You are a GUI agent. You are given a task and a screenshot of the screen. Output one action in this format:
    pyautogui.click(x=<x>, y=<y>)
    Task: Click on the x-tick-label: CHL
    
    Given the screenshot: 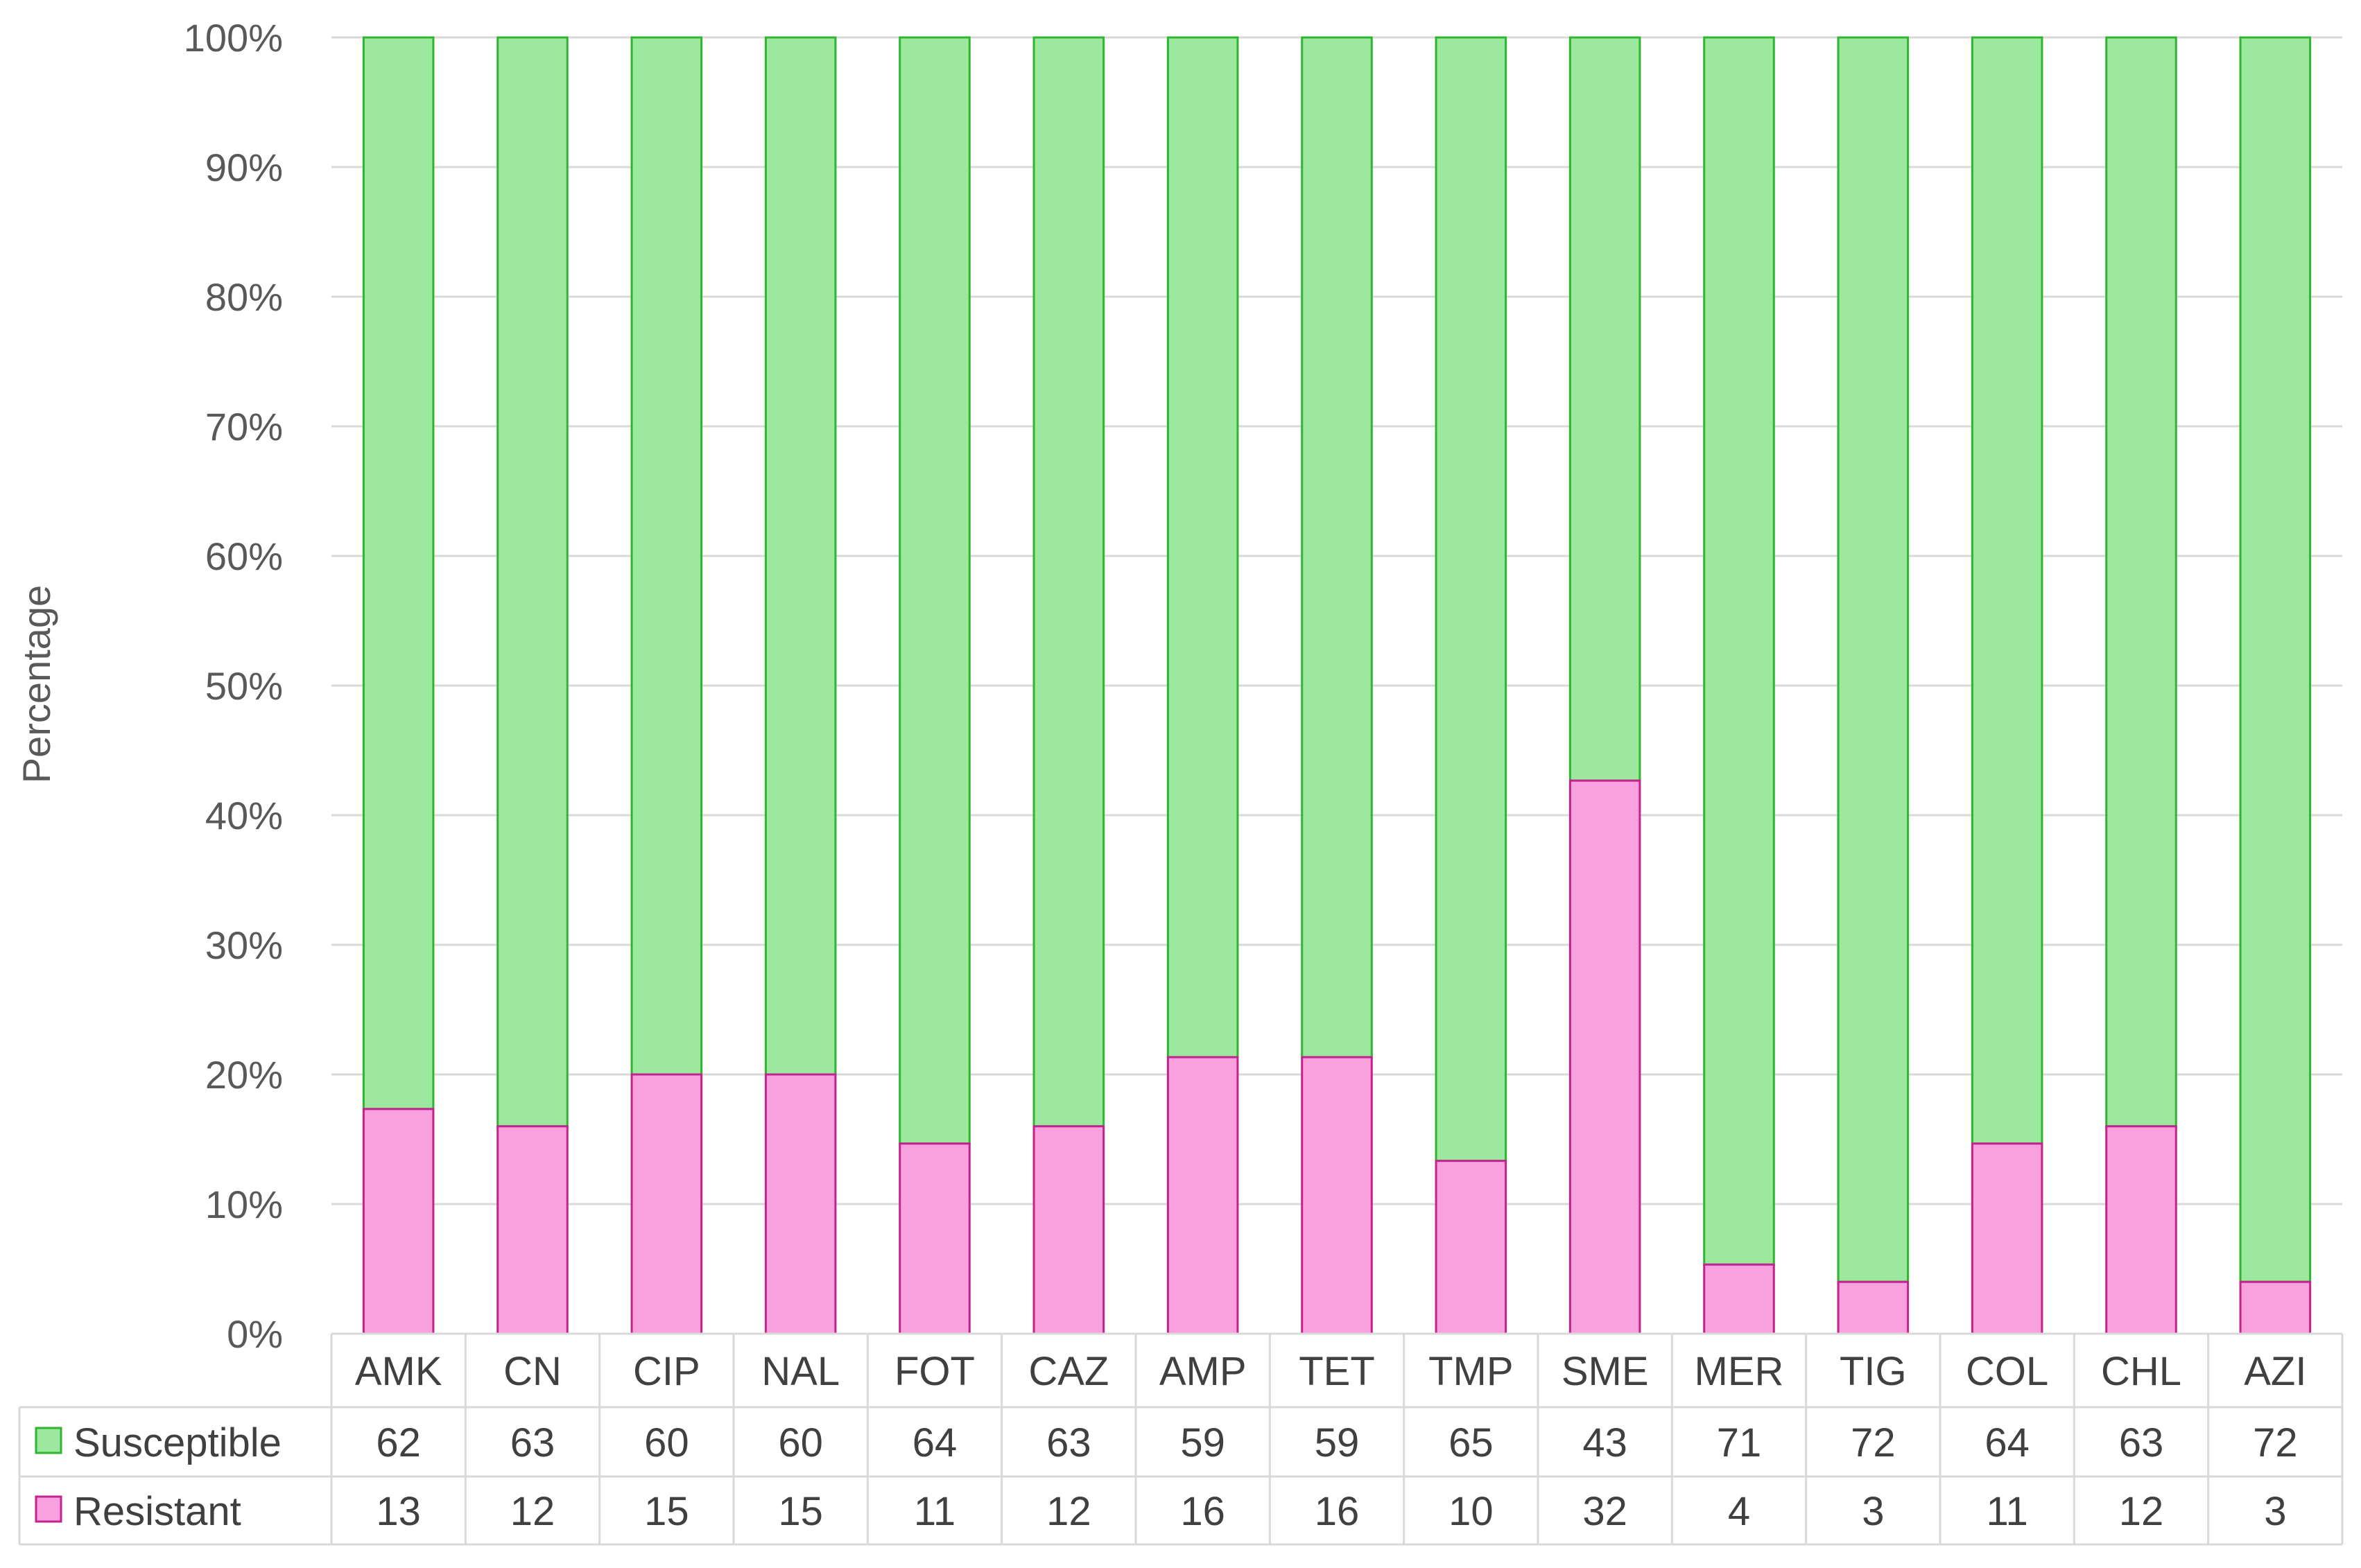 What is the action you would take?
    pyautogui.click(x=2141, y=1371)
    